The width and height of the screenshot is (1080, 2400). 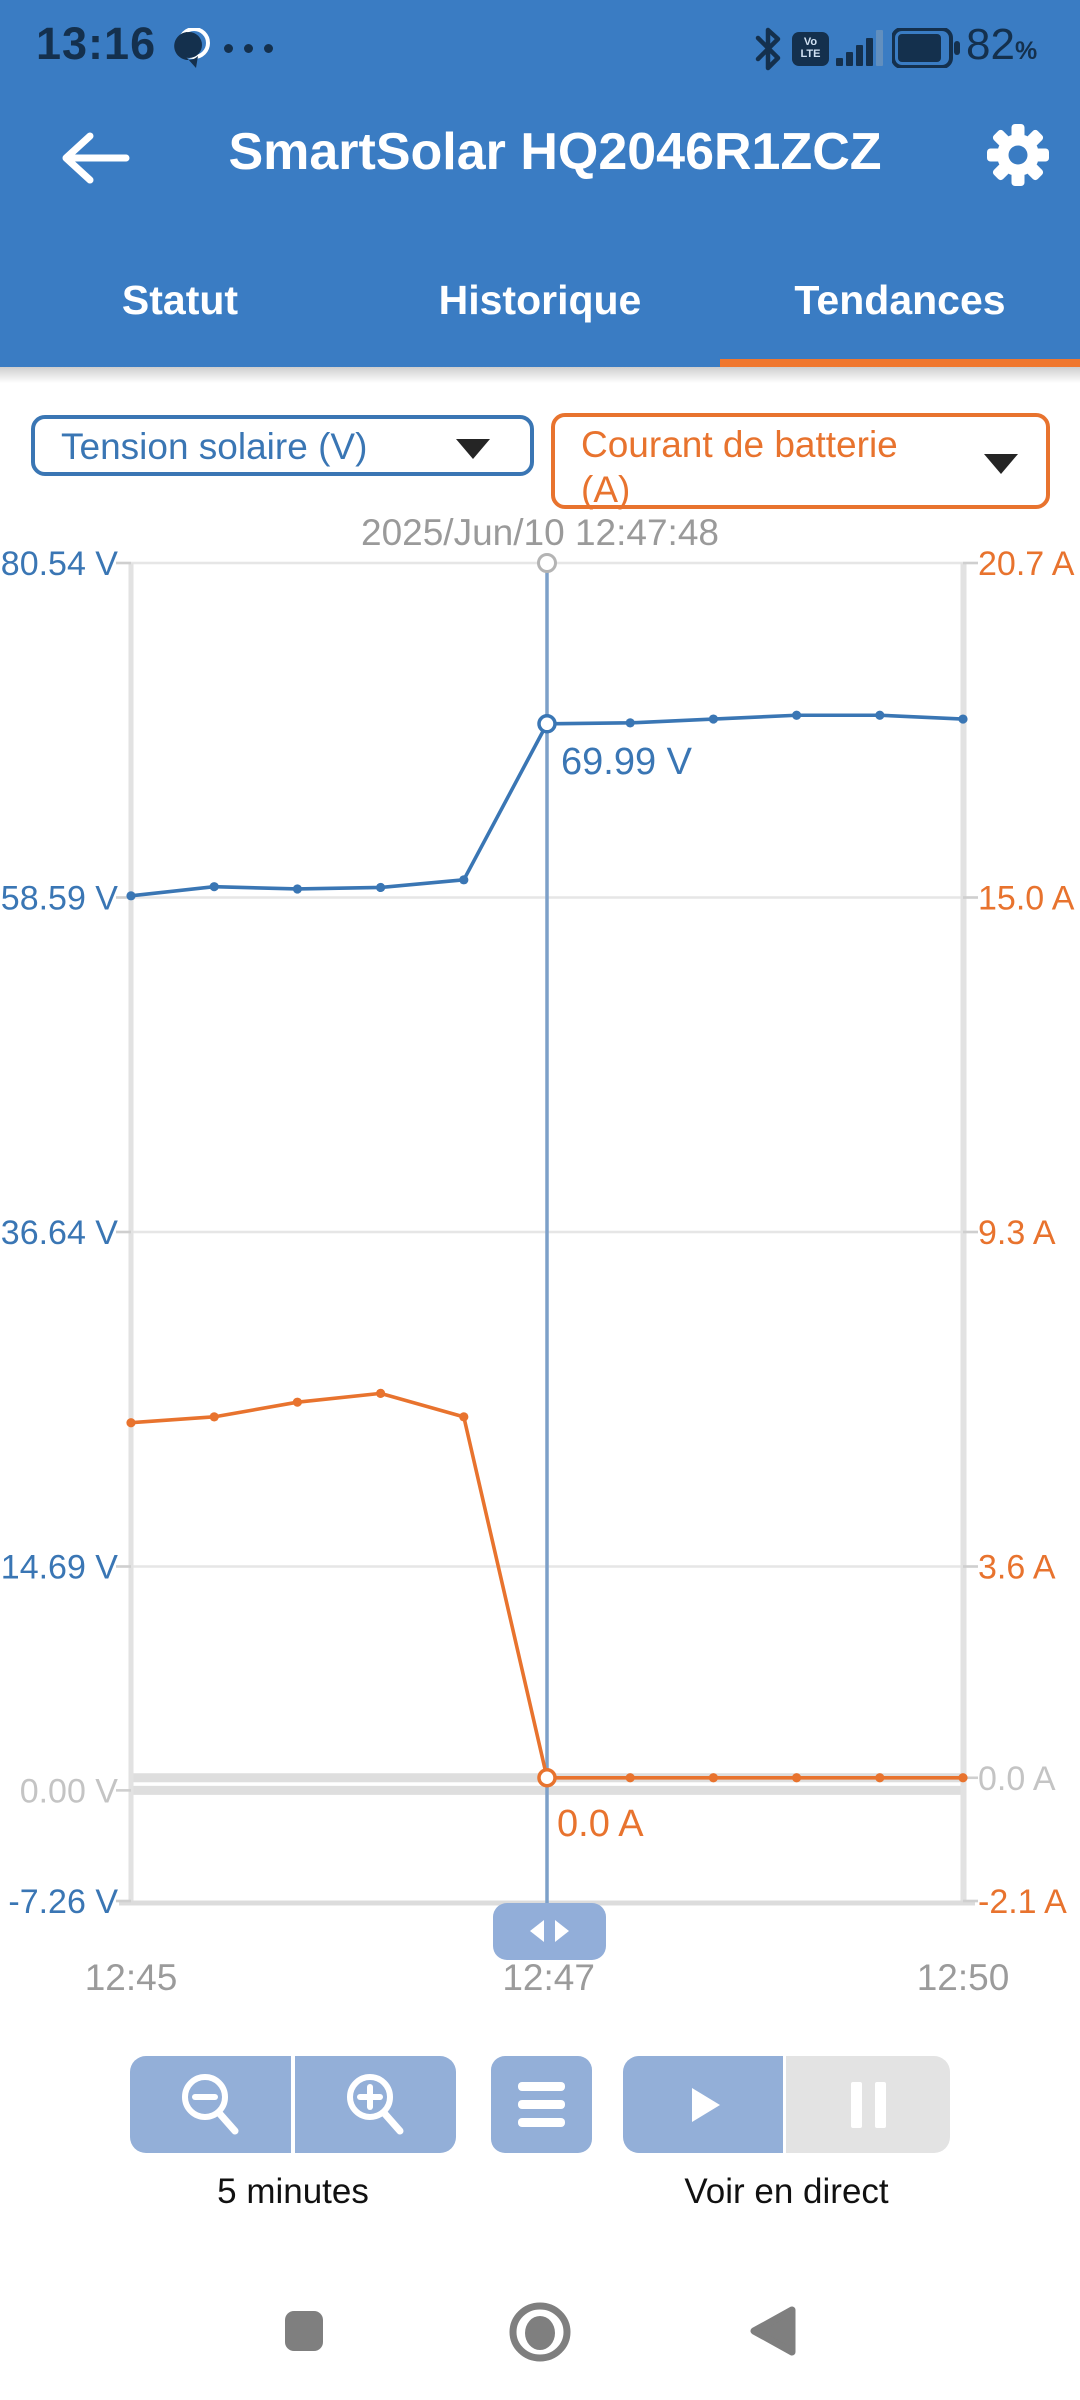 I want to click on right-axis-label: 0.0 A, so click(x=1017, y=1779).